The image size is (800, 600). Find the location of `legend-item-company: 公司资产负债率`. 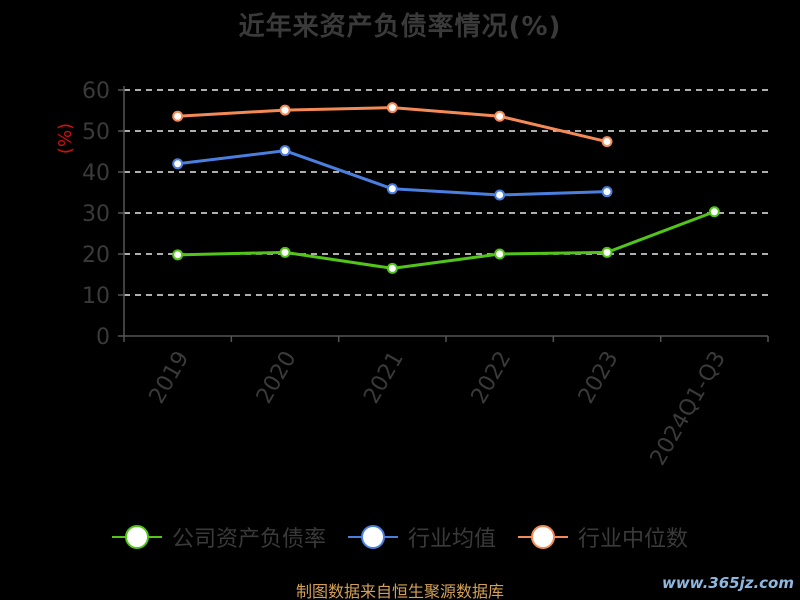

legend-item-company: 公司资产负债率 is located at coordinates (218, 537).